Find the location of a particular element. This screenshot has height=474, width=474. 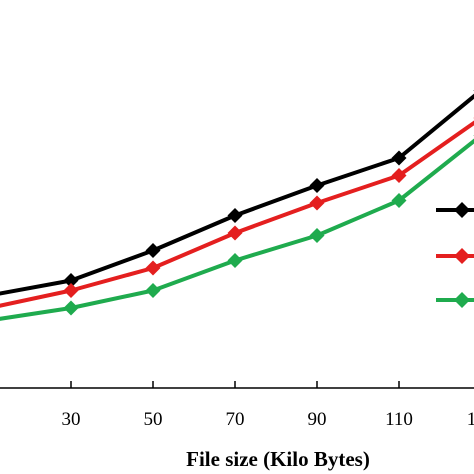

x-tick-label: 70 is located at coordinates (235, 419).